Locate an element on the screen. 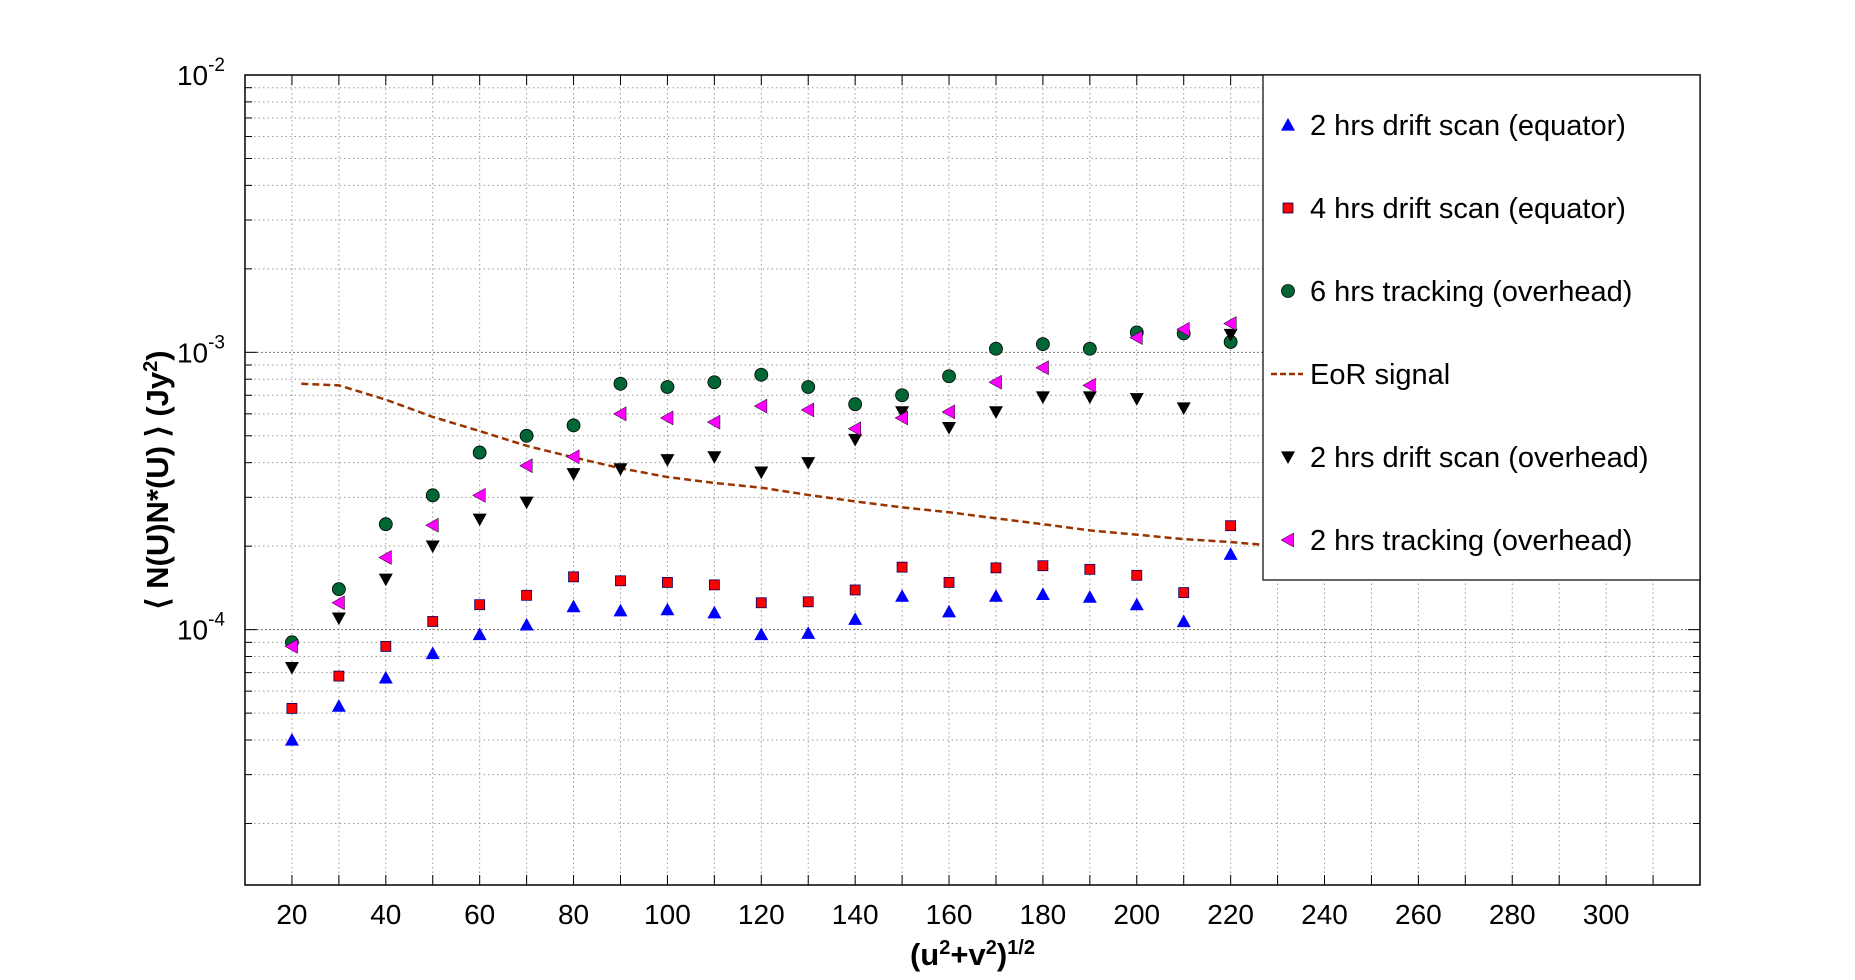  legend-item: 6 hrs tracking (overhead) is located at coordinates (1456, 292).